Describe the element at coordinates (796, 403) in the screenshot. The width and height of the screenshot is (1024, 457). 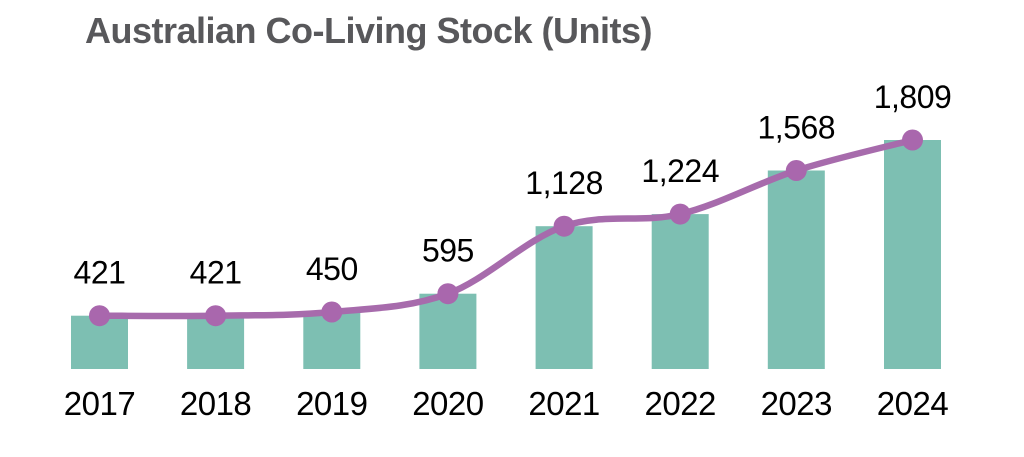
I see `axis-label-2023: 2023` at that location.